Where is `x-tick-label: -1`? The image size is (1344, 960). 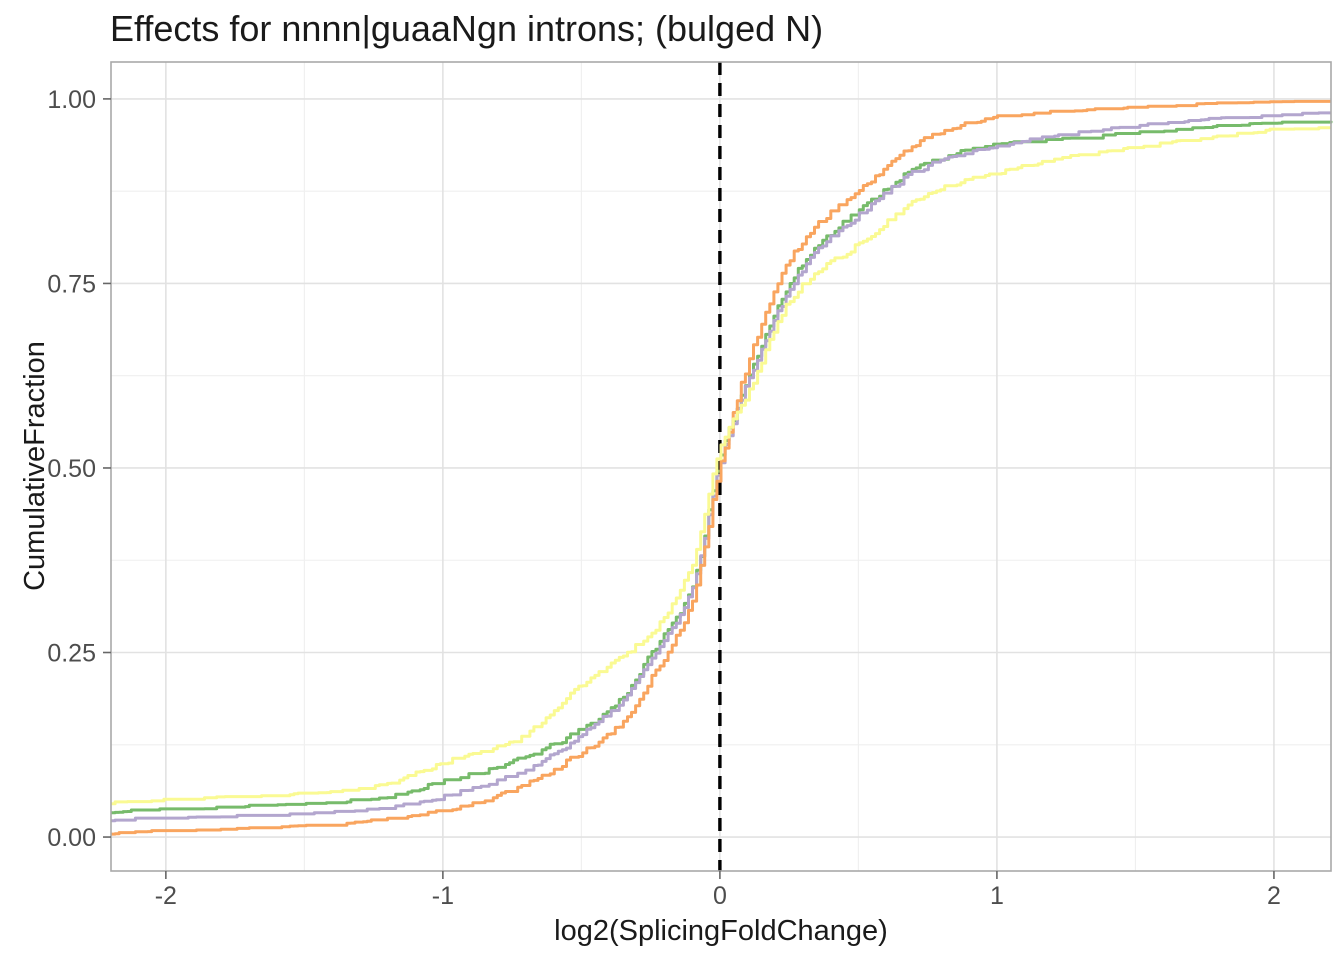 x-tick-label: -1 is located at coordinates (443, 896).